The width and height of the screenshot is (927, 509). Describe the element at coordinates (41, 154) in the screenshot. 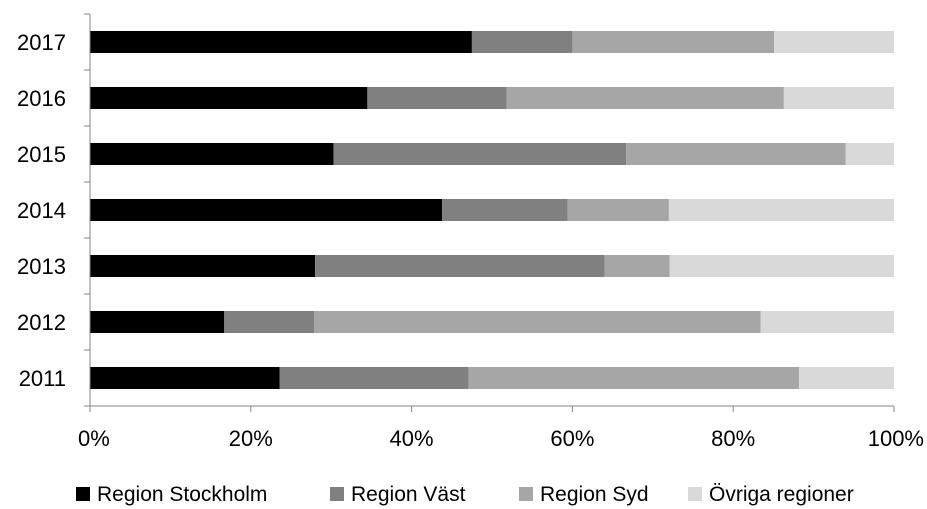

I see `category-label: 2015` at that location.